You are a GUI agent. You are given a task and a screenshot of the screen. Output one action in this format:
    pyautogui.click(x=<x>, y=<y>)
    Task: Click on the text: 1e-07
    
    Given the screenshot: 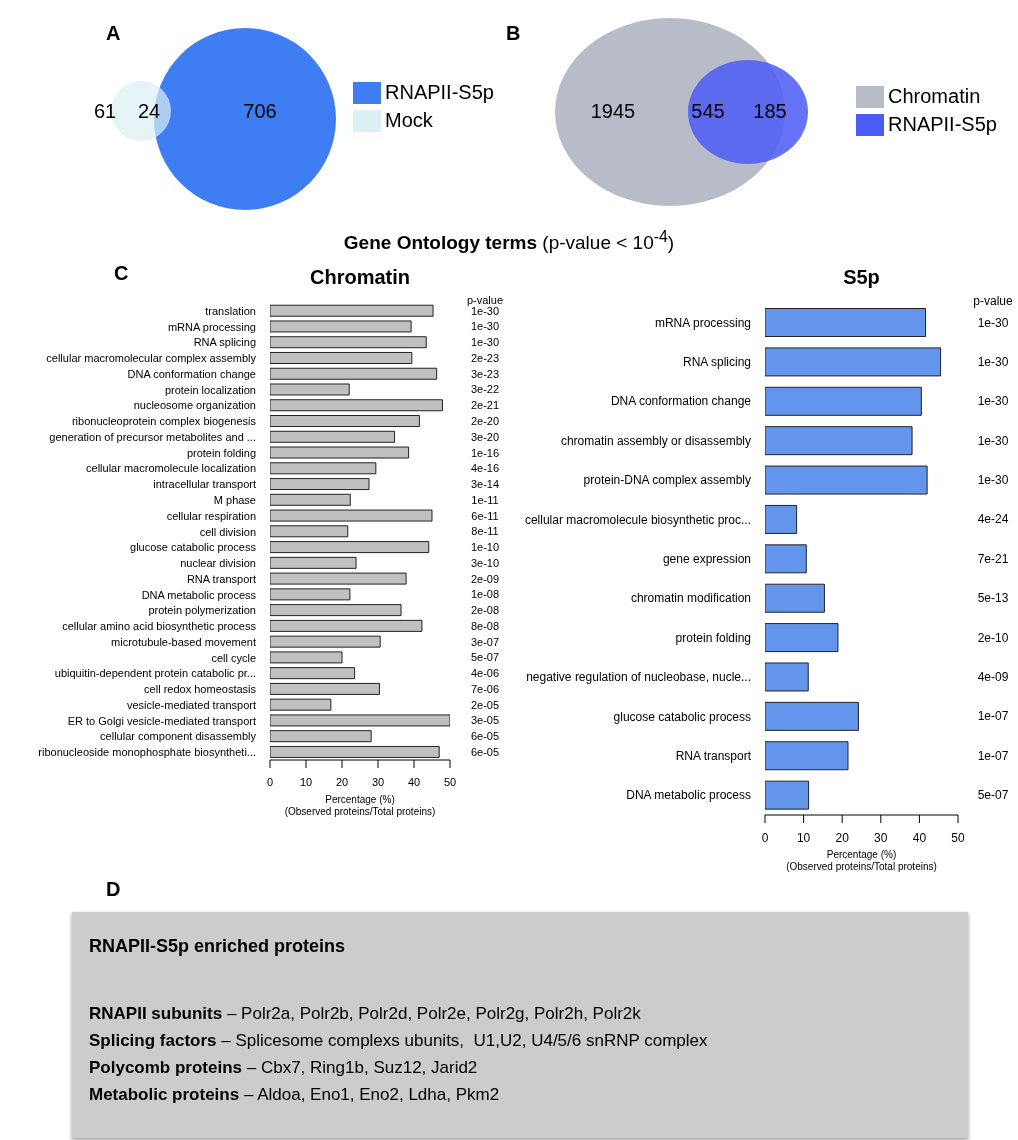 What is the action you would take?
    pyautogui.click(x=993, y=716)
    